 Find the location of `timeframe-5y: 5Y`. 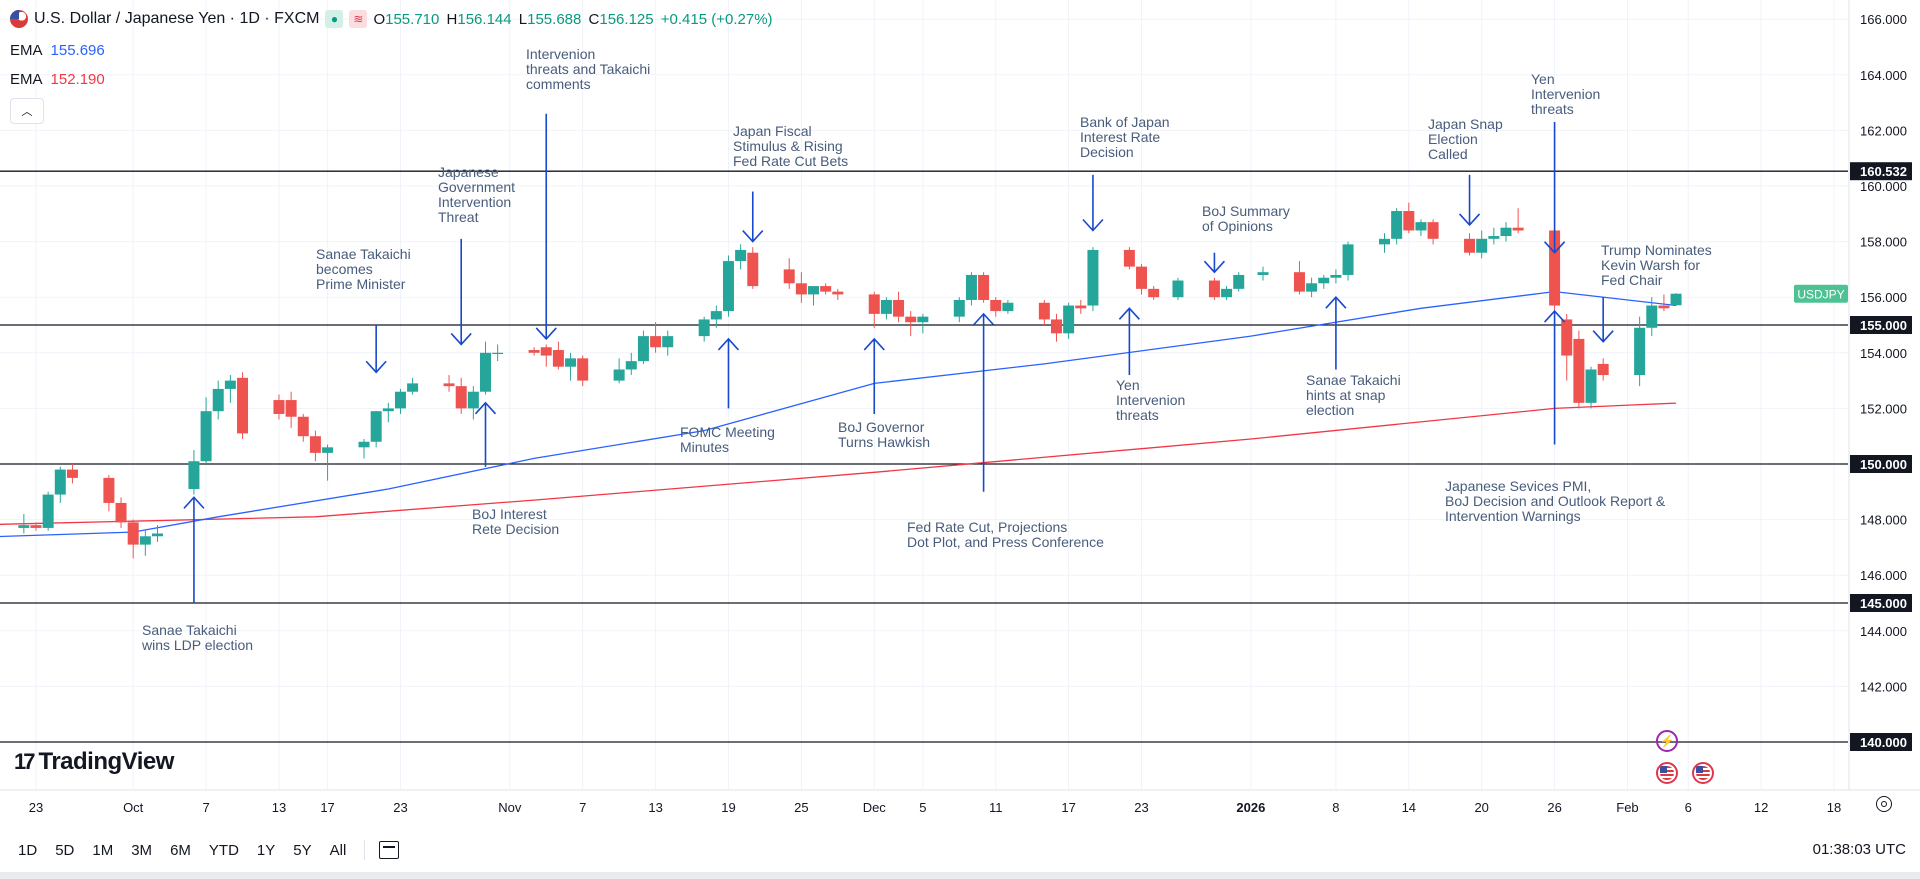

timeframe-5y: 5Y is located at coordinates (302, 850).